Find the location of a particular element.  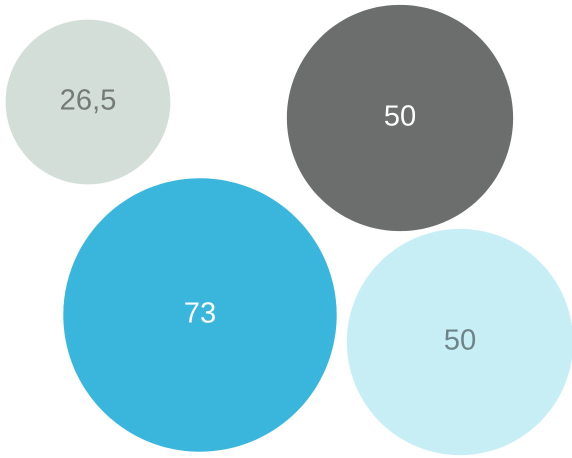

data-label: 26,5 is located at coordinates (88, 101).